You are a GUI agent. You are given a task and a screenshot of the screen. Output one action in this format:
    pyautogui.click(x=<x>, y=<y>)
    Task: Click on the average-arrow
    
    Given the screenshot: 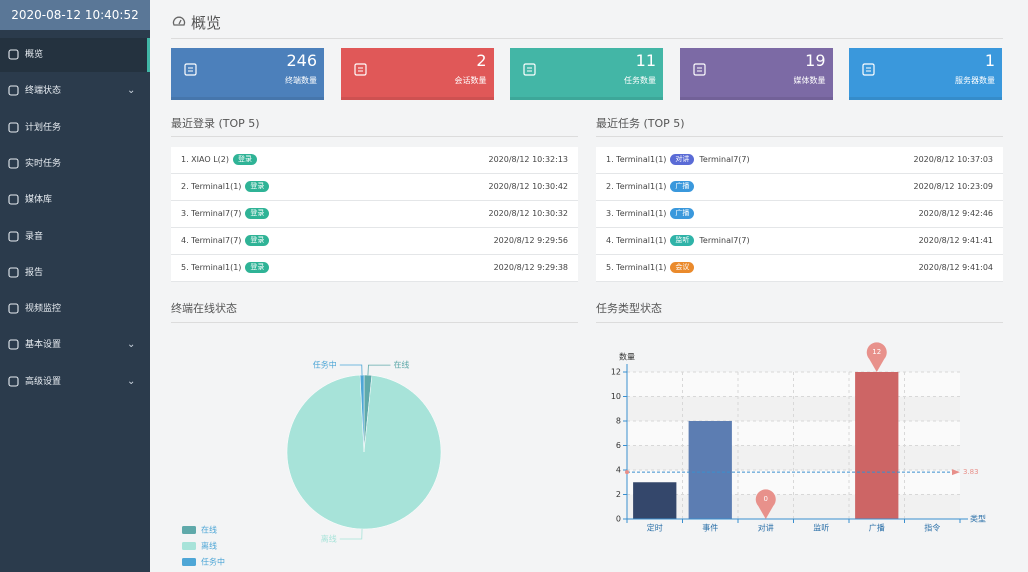 What is the action you would take?
    pyautogui.click(x=956, y=472)
    